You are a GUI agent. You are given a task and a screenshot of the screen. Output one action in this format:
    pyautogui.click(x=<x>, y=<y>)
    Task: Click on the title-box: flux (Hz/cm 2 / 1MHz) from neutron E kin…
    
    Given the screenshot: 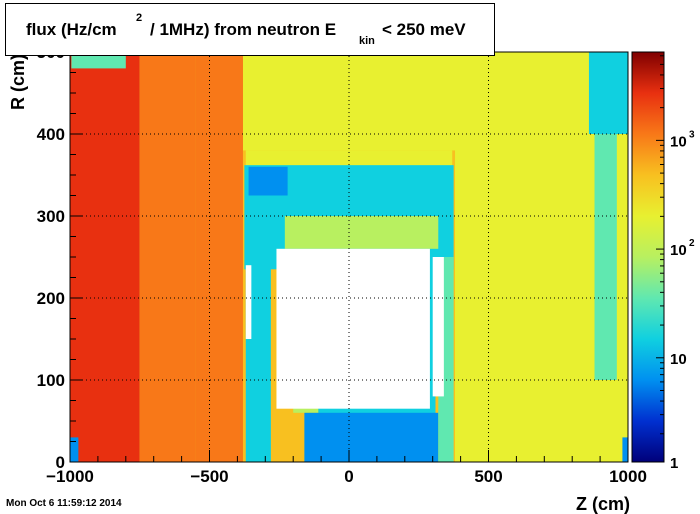 What is the action you would take?
    pyautogui.click(x=250, y=29)
    